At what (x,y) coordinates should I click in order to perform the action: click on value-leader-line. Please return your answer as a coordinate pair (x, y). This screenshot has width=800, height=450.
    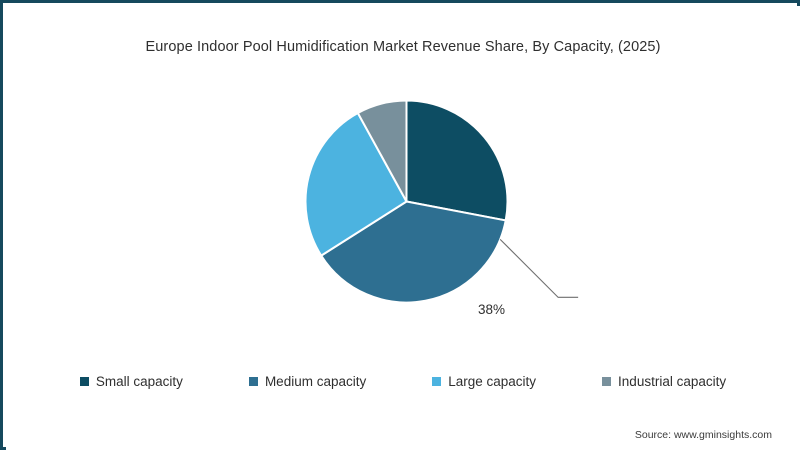
    Looking at the image, I should click on (539, 268).